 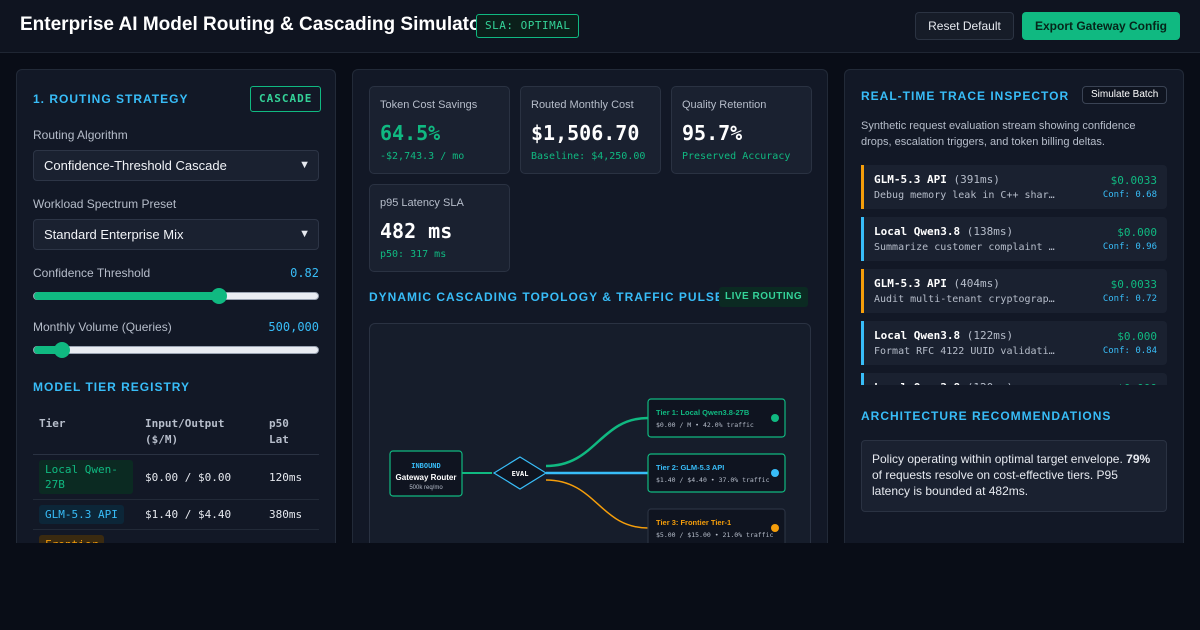 I want to click on trace-cost: $0.0033, so click(x=1133, y=180).